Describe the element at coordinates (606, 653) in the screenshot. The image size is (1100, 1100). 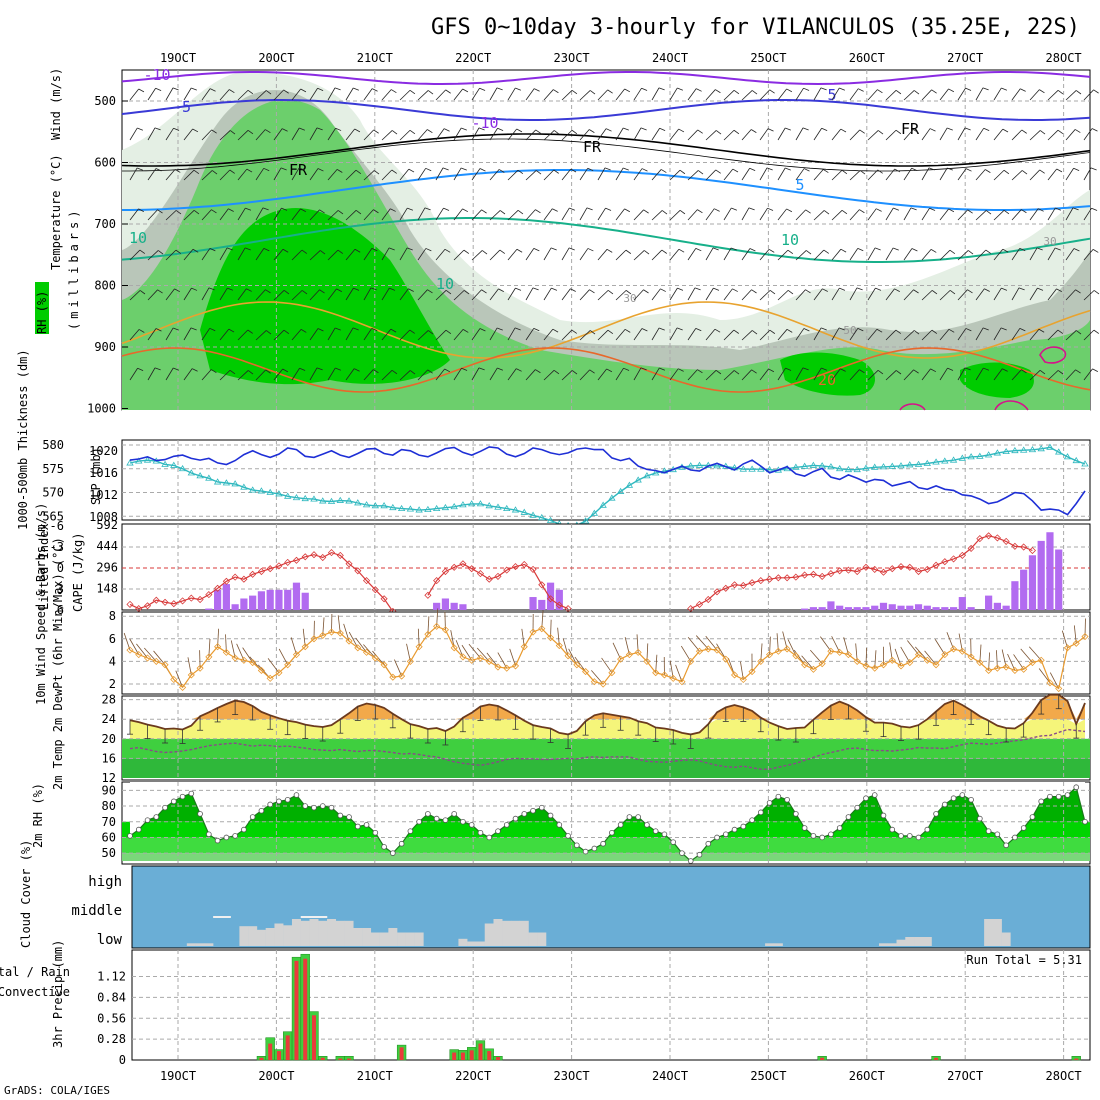
I see `surface-wind-frame` at that location.